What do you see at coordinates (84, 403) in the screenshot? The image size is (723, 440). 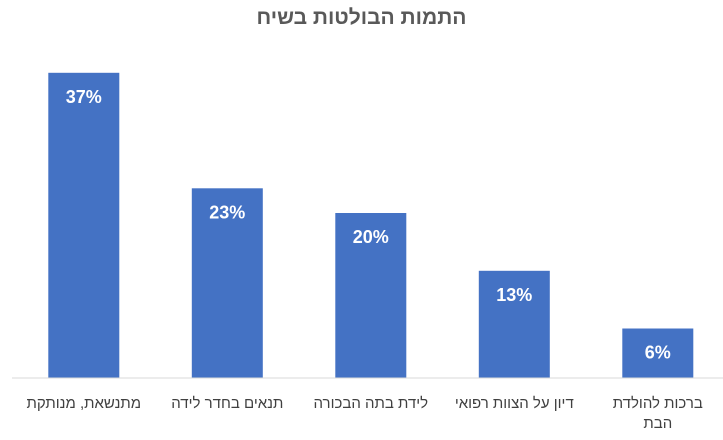 I see `category-label-1: מתנשאת, מנותקת` at bounding box center [84, 403].